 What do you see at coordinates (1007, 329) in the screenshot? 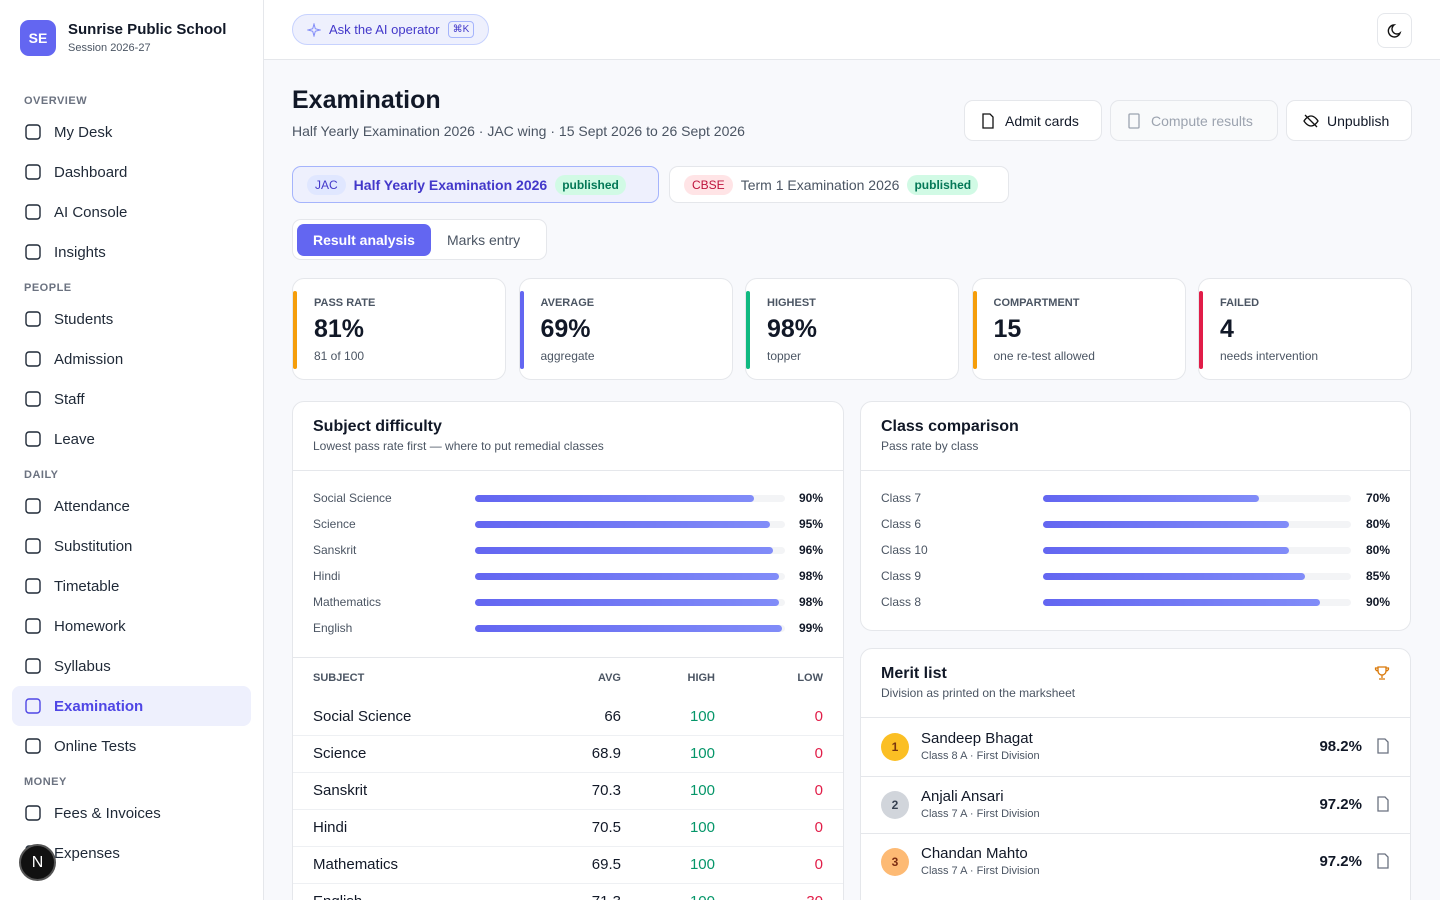
I see `stat-value: 15` at bounding box center [1007, 329].